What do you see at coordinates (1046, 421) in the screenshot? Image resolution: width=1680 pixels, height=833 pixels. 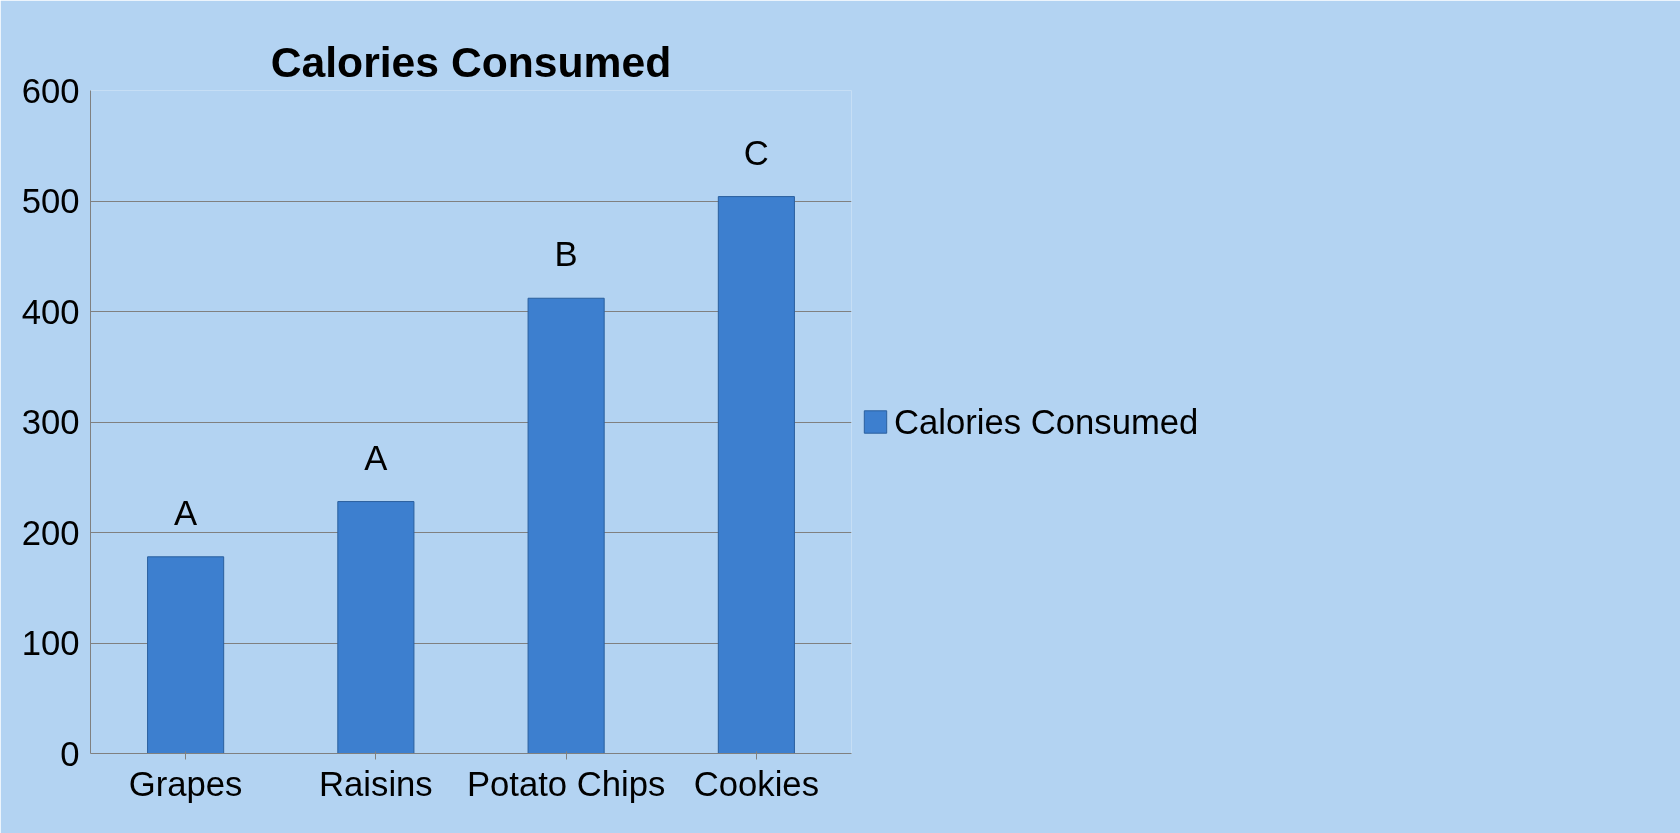 I see `legend-label: Calories Consumed` at bounding box center [1046, 421].